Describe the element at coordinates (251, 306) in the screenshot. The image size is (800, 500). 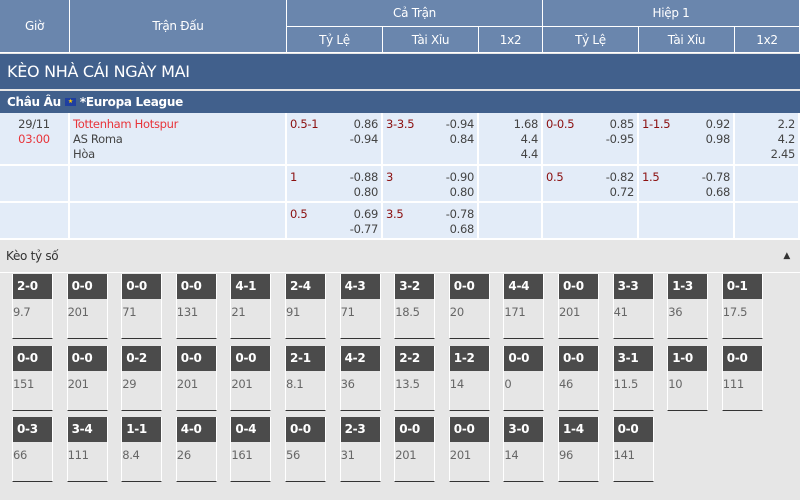
I see `score-card: 4-1 21` at that location.